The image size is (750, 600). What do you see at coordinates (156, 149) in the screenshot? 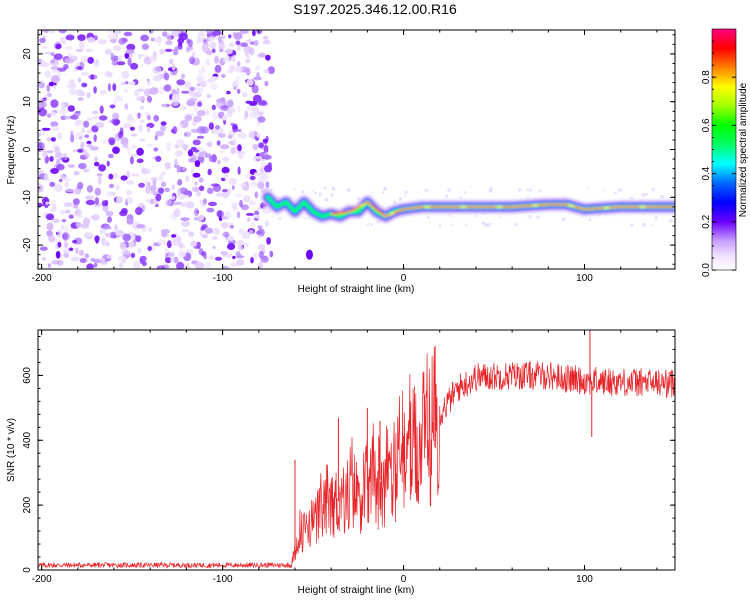
I see `noise-speckle` at bounding box center [156, 149].